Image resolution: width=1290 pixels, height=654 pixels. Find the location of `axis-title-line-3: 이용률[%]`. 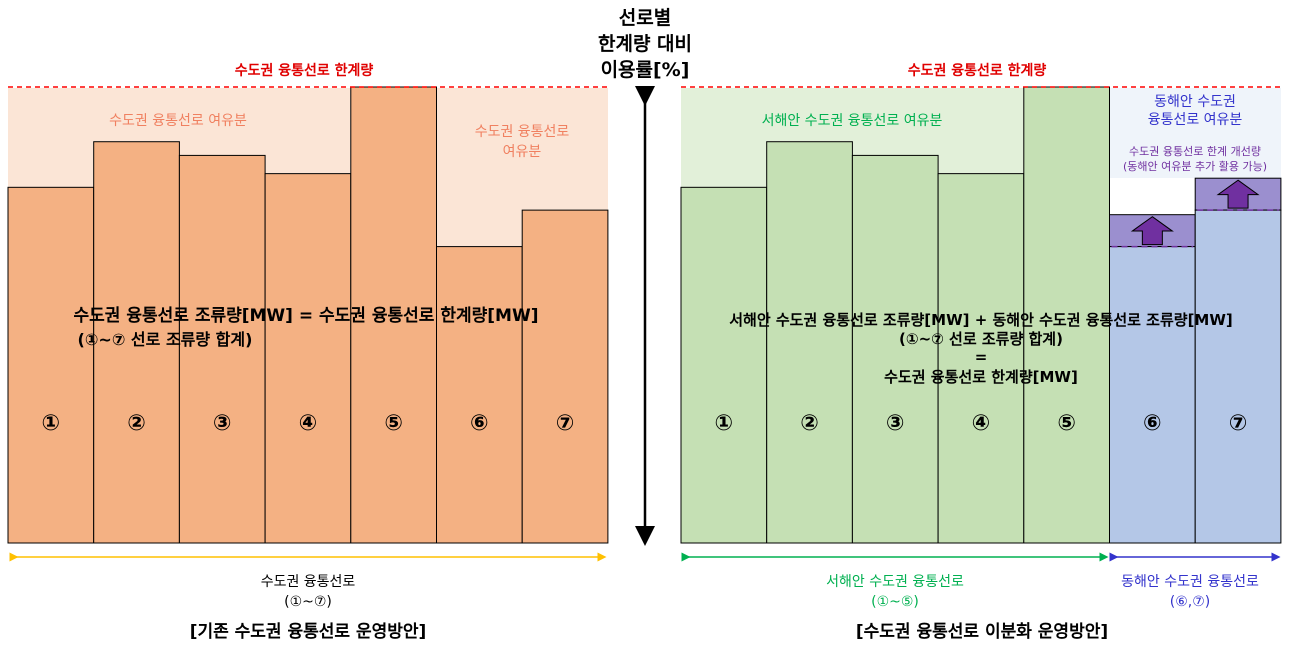

axis-title-line-3: 이용률[%] is located at coordinates (645, 70).